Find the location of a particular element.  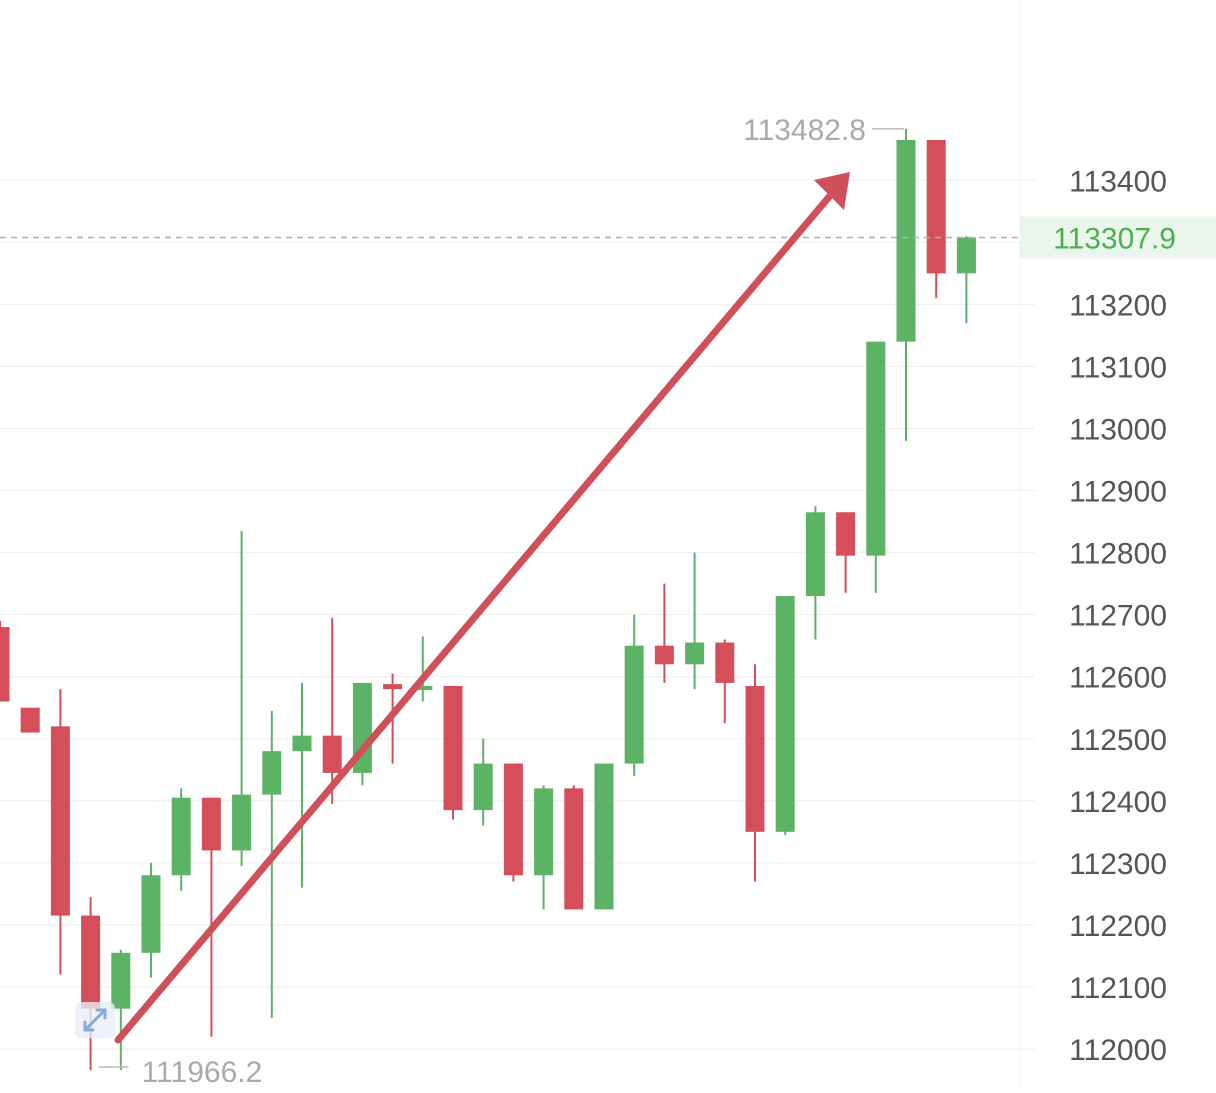

expand-icon is located at coordinates (95, 1020).